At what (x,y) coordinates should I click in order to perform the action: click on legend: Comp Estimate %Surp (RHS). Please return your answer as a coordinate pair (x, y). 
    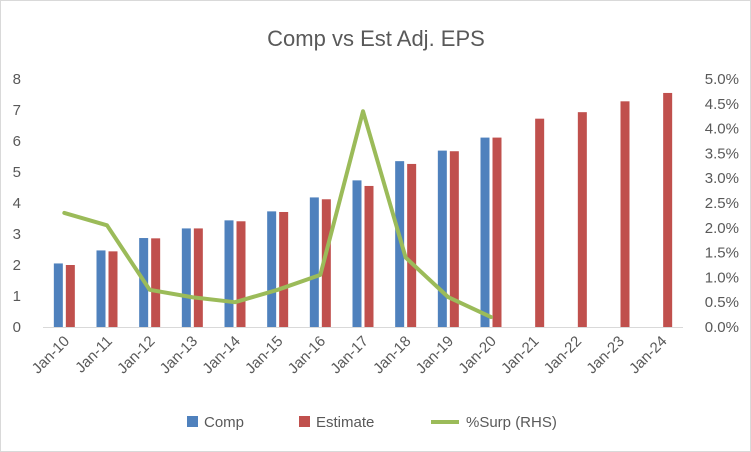
    Looking at the image, I should click on (372, 422).